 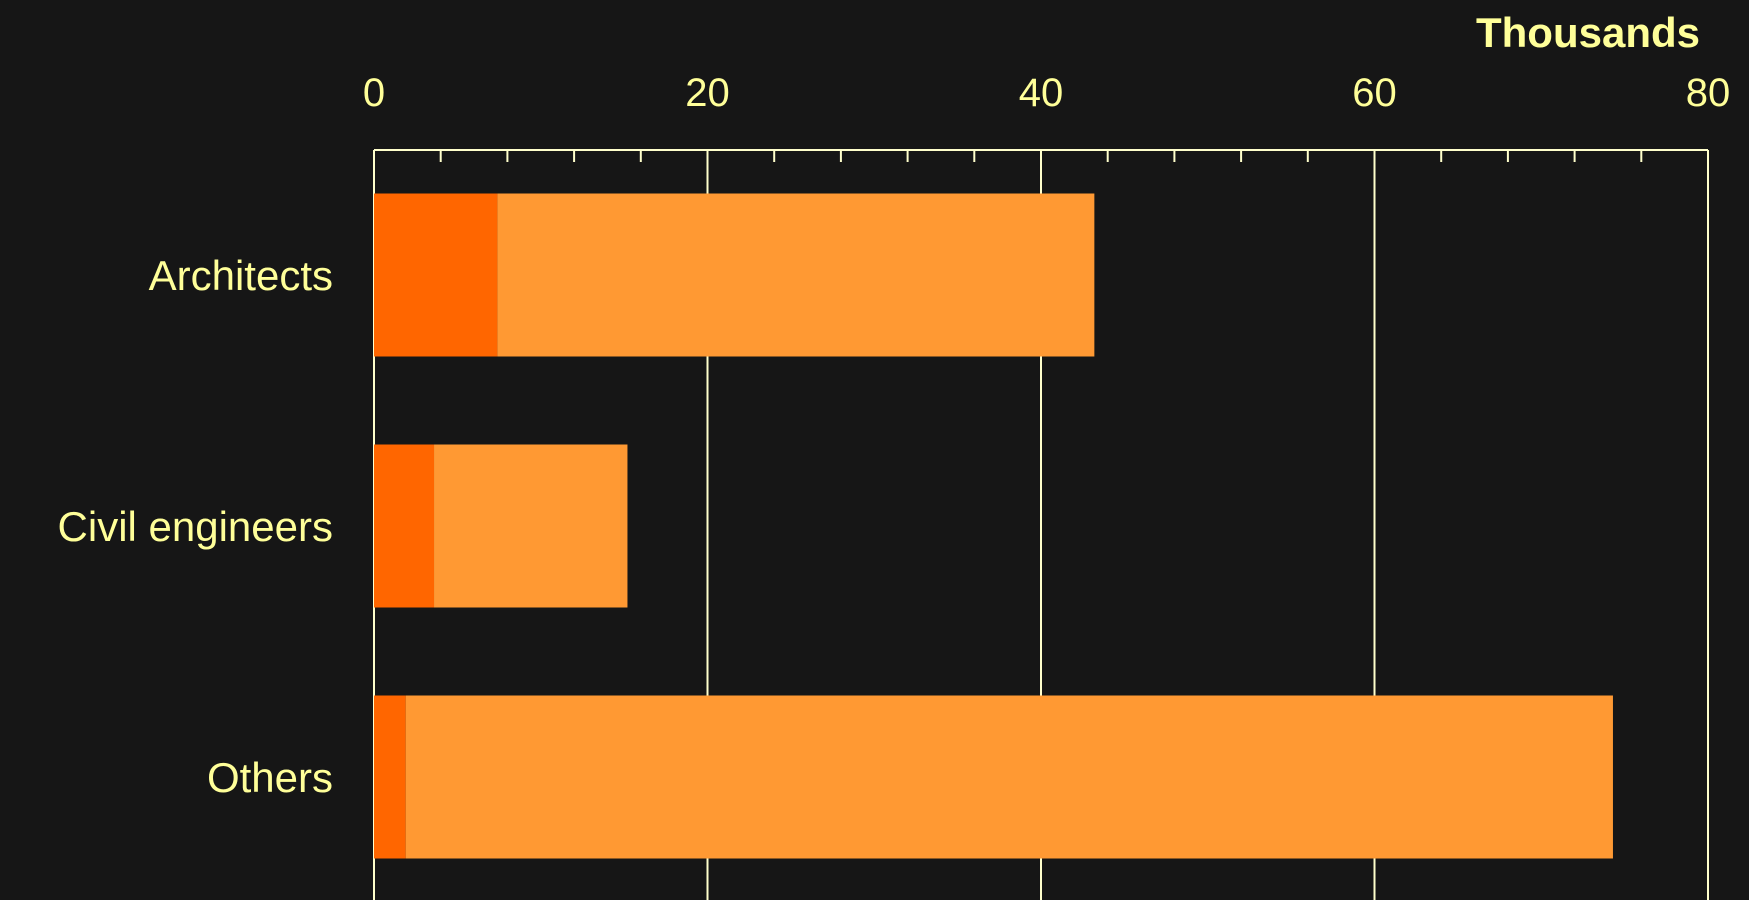 What do you see at coordinates (241, 275) in the screenshot?
I see `category-label-0: Architects` at bounding box center [241, 275].